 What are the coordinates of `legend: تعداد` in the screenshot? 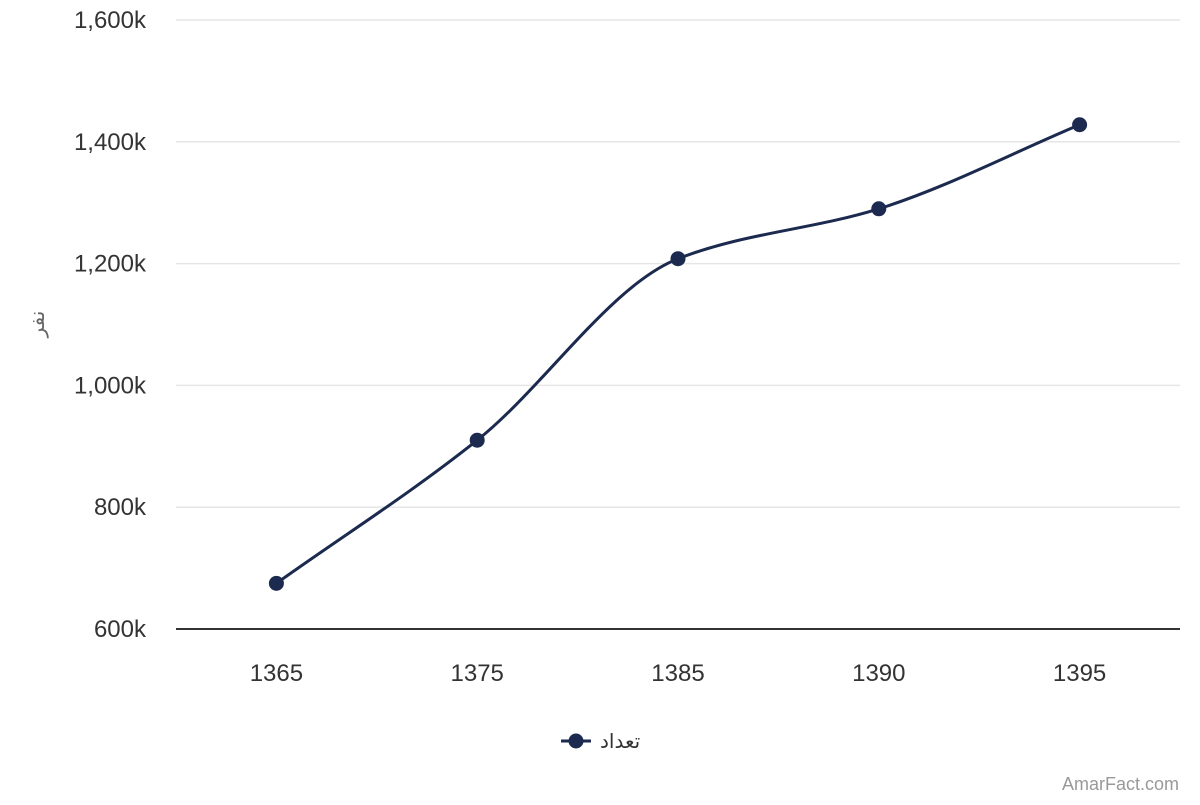 It's located at (600, 742).